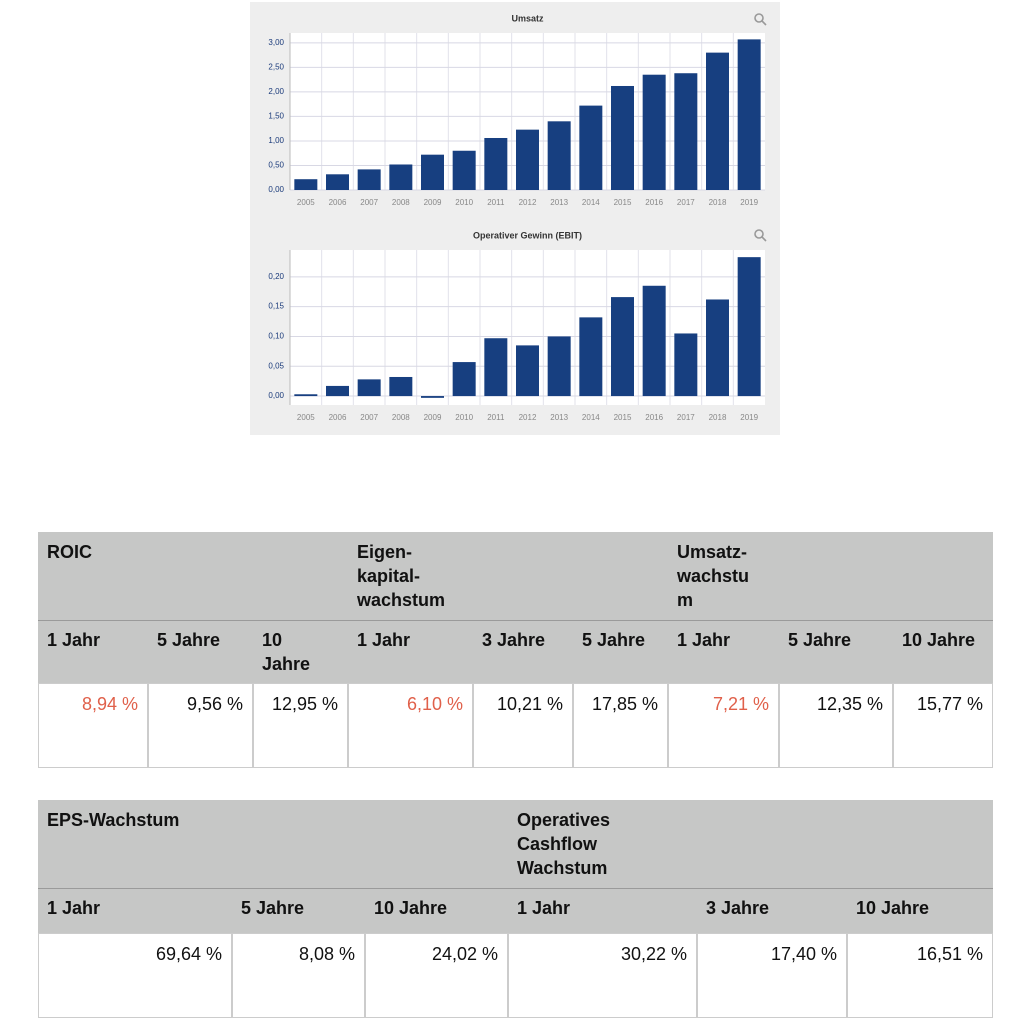 Image resolution: width=1011 pixels, height=1024 pixels. Describe the element at coordinates (920, 975) in the screenshot. I see `table-cell: 16,51 %` at that location.